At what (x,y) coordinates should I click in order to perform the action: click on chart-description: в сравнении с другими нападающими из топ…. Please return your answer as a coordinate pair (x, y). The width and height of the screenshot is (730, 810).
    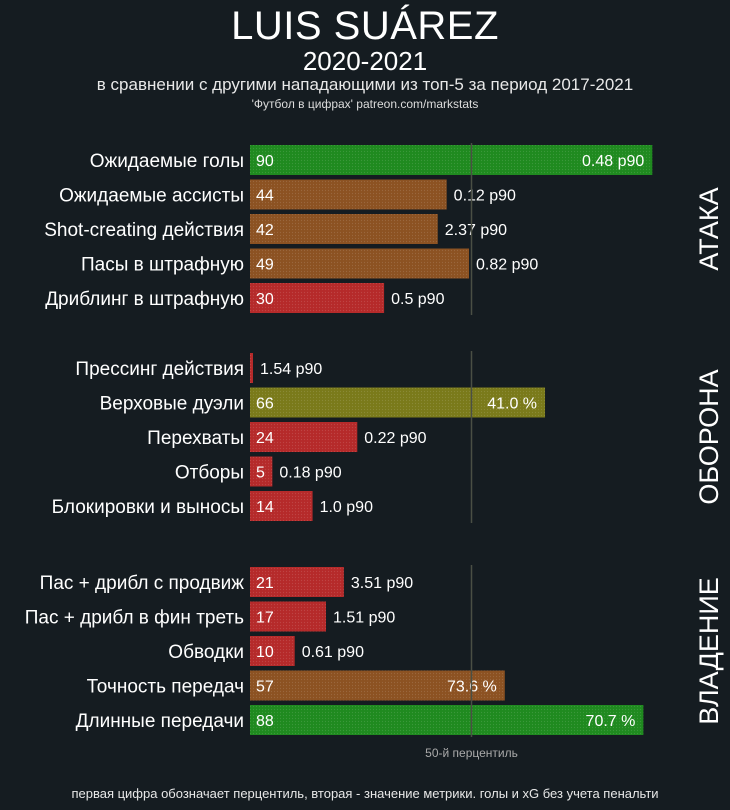
    Looking at the image, I should click on (365, 84).